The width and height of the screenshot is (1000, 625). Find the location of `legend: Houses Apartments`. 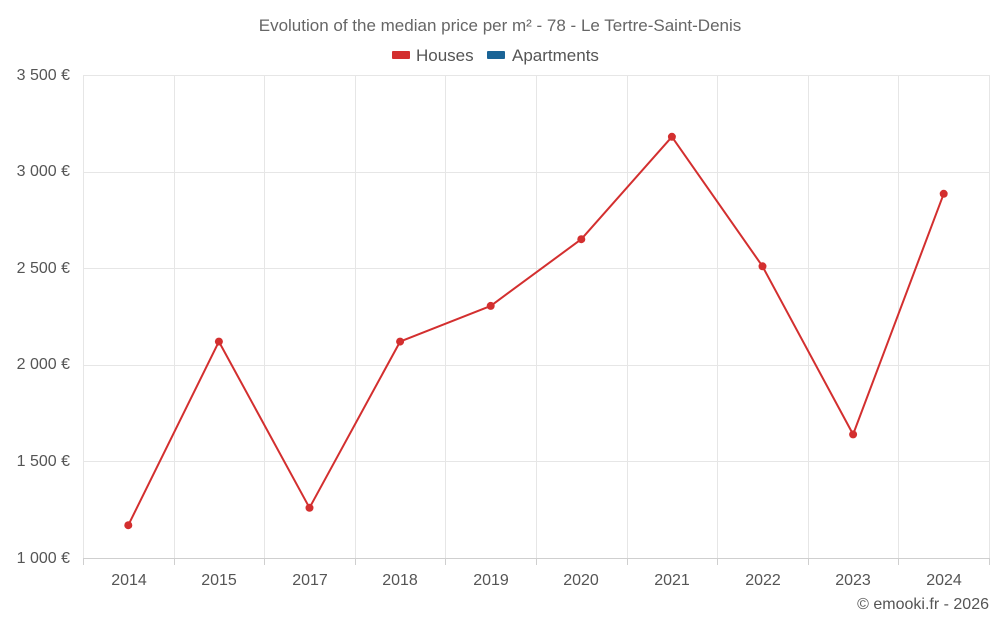

legend: Houses Apartments is located at coordinates (495, 55).